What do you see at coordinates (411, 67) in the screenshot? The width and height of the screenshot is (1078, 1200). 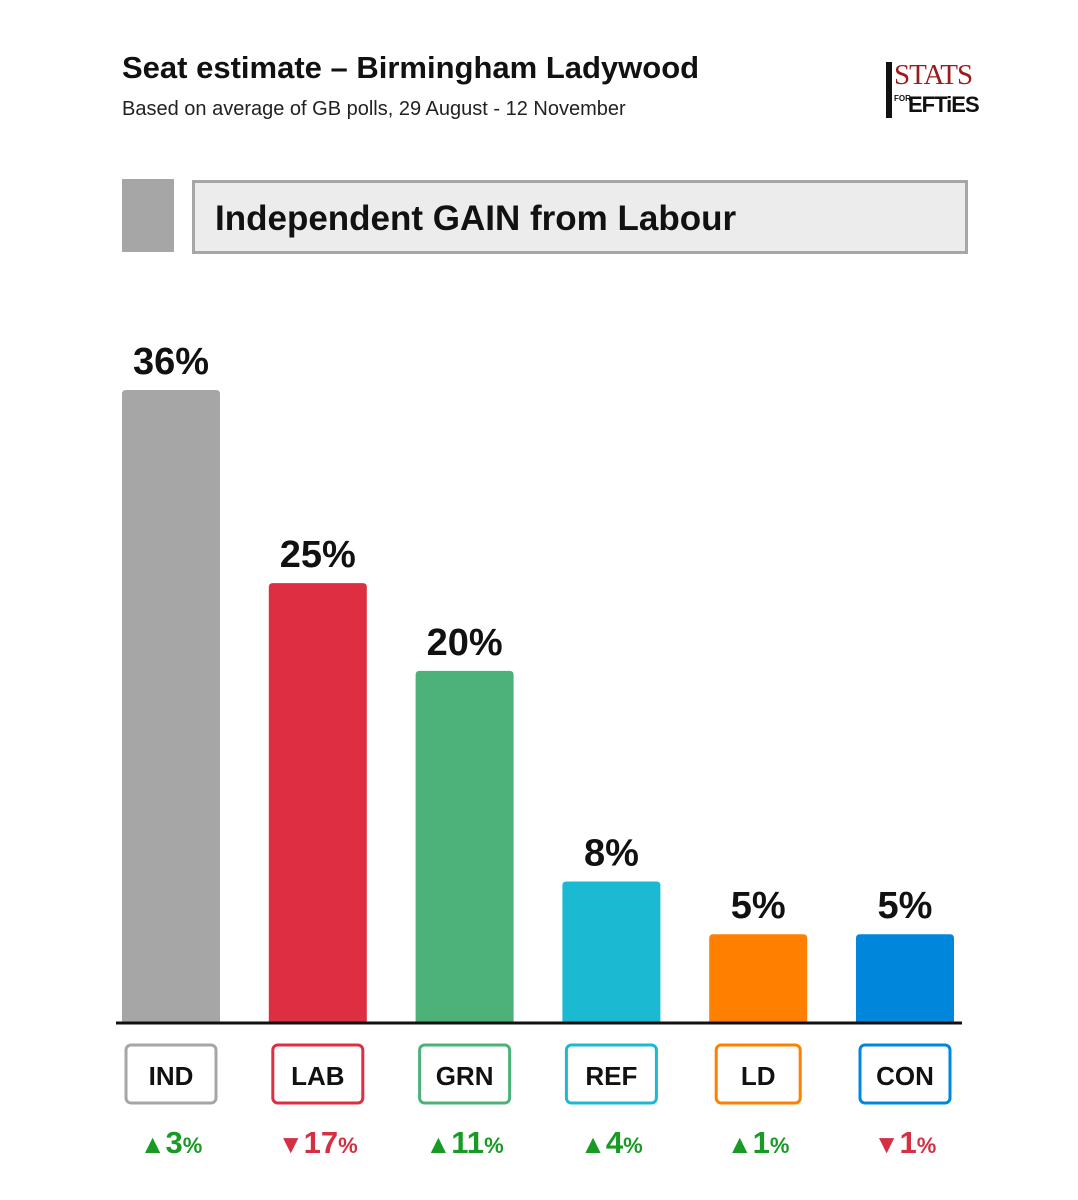 I see `chart-title: Seat estimate – Birmingham Ladywood` at bounding box center [411, 67].